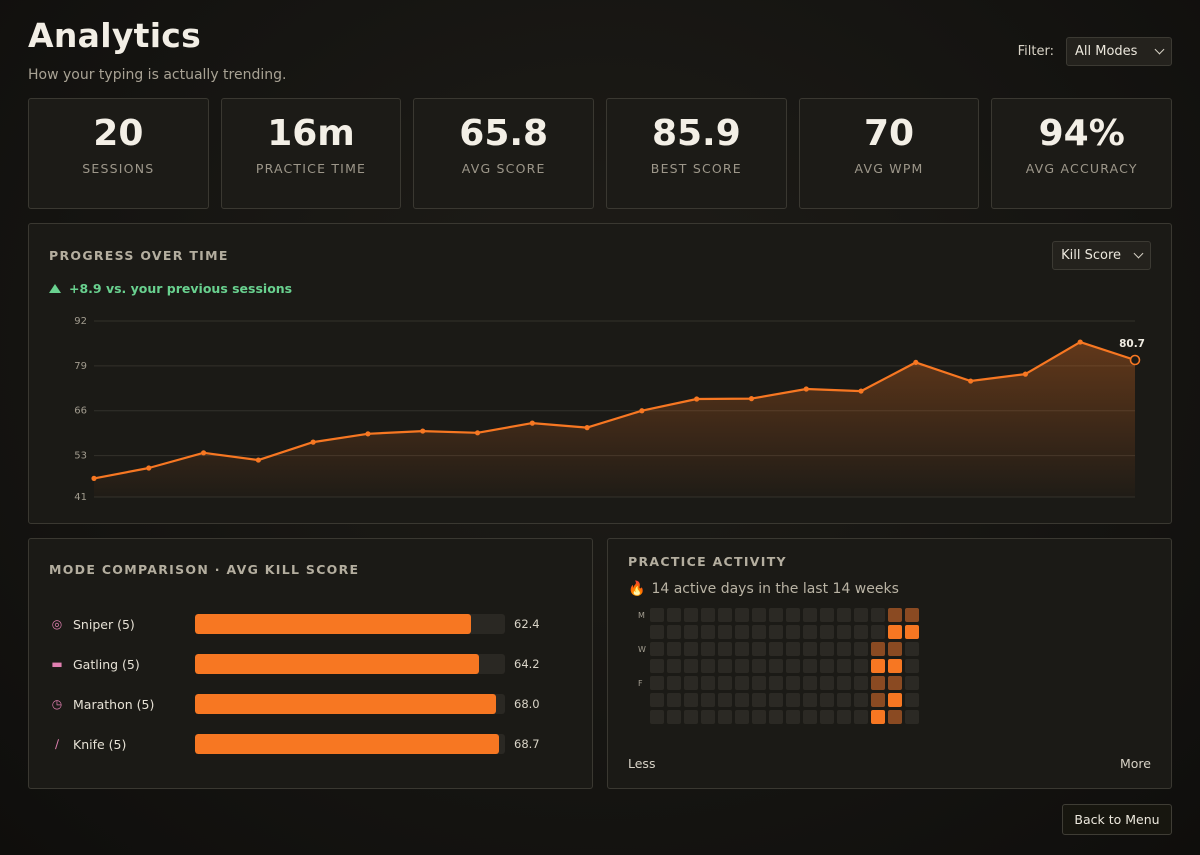 The width and height of the screenshot is (1200, 855). Describe the element at coordinates (1101, 255) in the screenshot. I see `metric-select: Kill Score` at that location.